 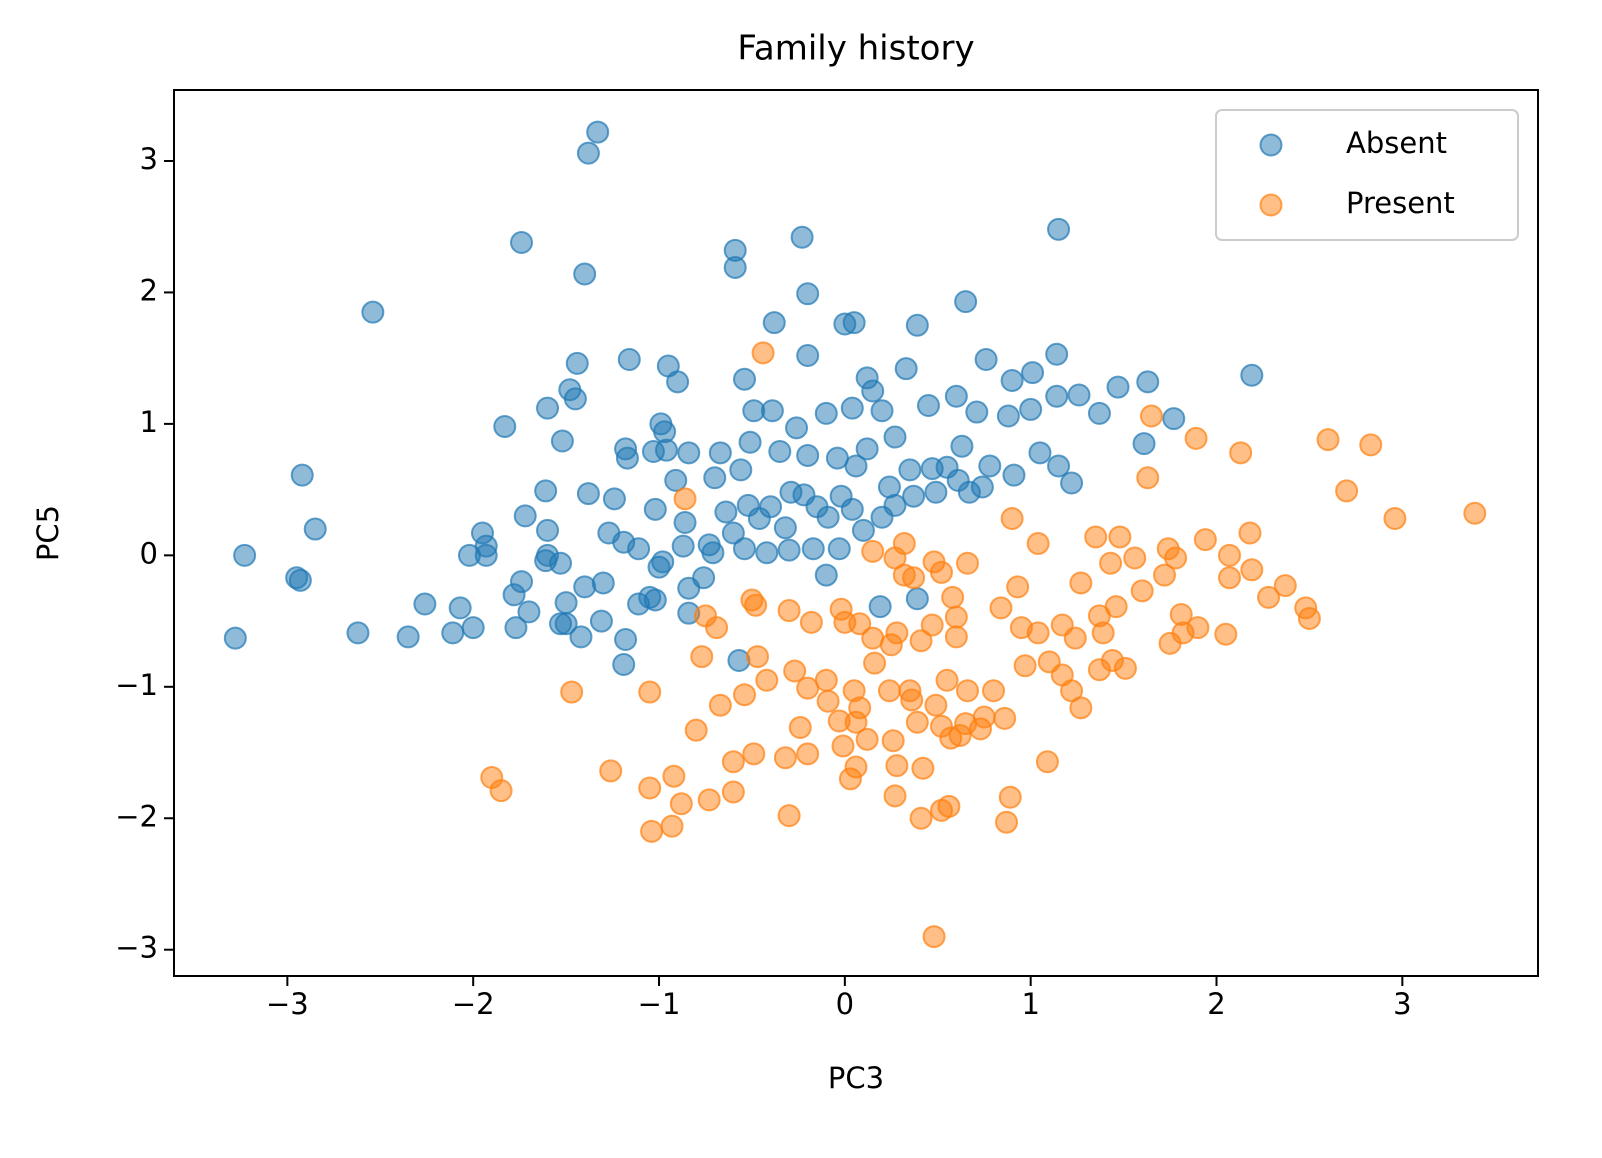 What do you see at coordinates (287, 1004) in the screenshot?
I see `x-tick-label: −3` at bounding box center [287, 1004].